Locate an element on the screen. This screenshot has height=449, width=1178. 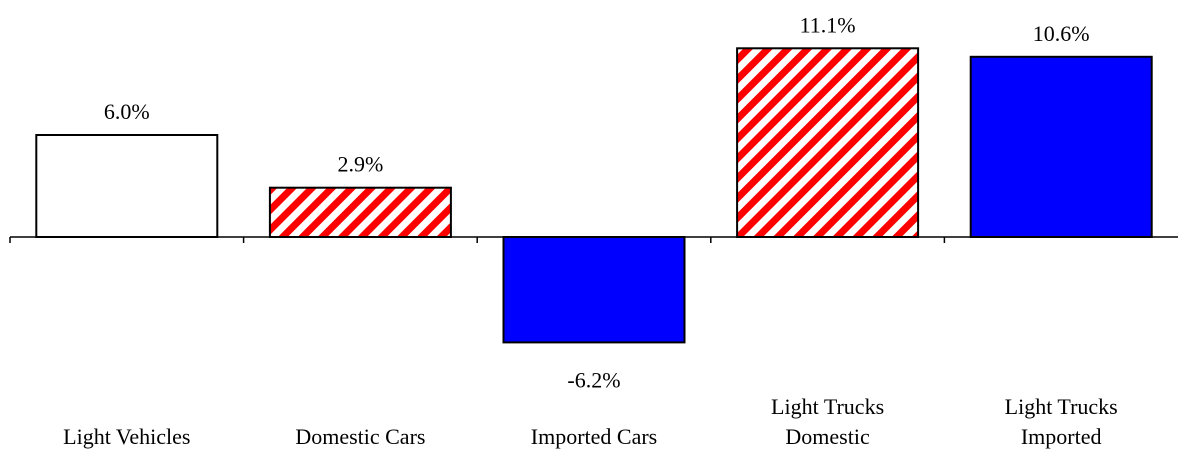
category-label: Domestic Cars is located at coordinates (360, 436).